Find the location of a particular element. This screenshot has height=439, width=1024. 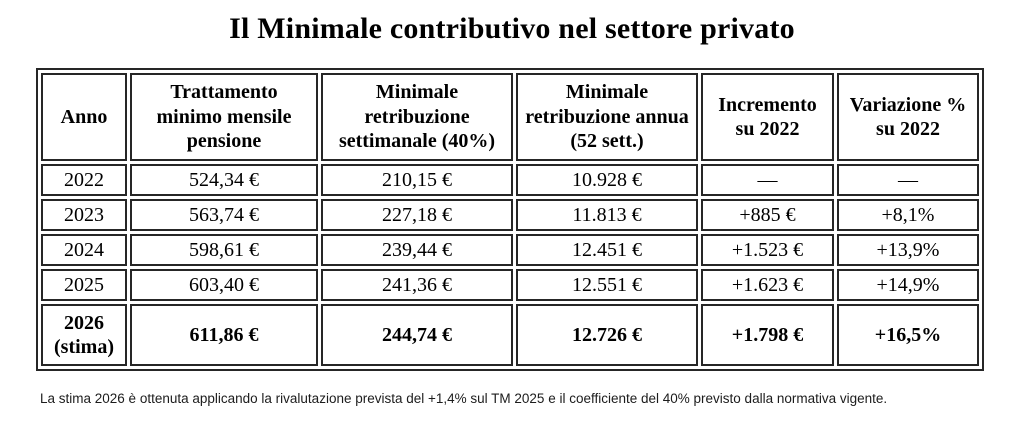

cell-anno: 2023 is located at coordinates (84, 215).